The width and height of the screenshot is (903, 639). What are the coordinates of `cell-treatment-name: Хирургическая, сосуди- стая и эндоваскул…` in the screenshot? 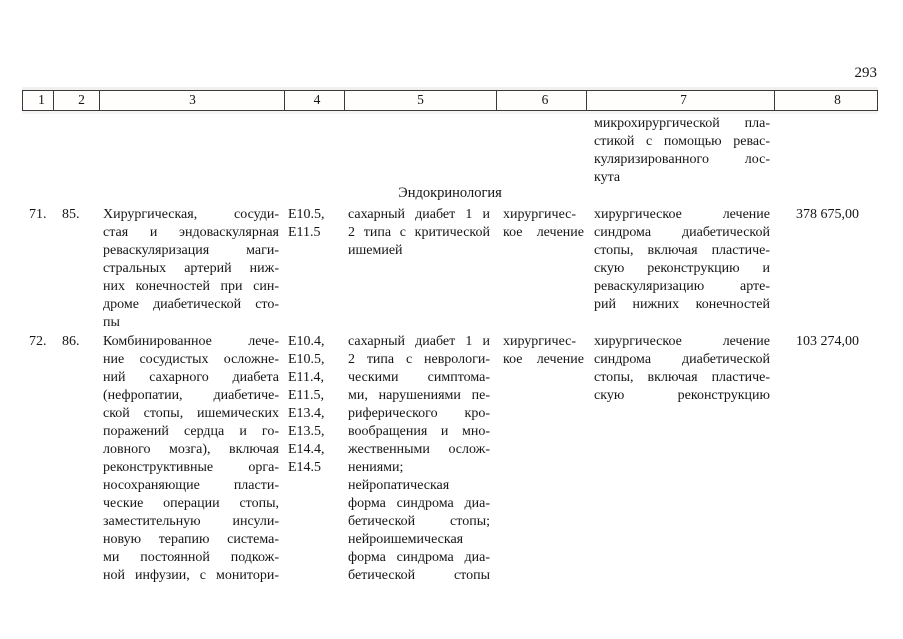 It's located at (191, 268).